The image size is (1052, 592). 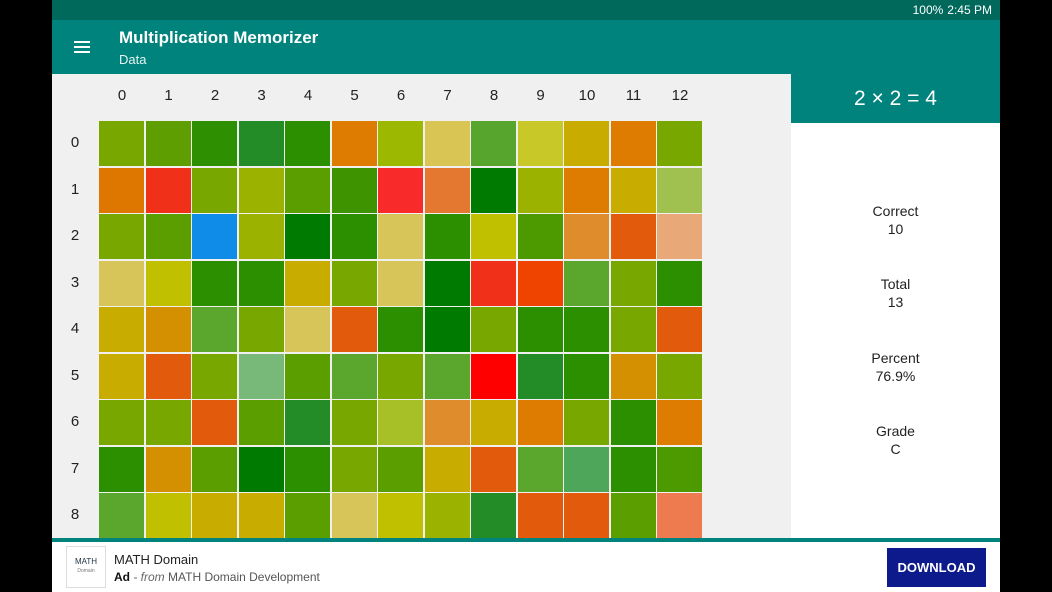 What do you see at coordinates (261, 515) in the screenshot?
I see `grid-cell-8x3` at bounding box center [261, 515].